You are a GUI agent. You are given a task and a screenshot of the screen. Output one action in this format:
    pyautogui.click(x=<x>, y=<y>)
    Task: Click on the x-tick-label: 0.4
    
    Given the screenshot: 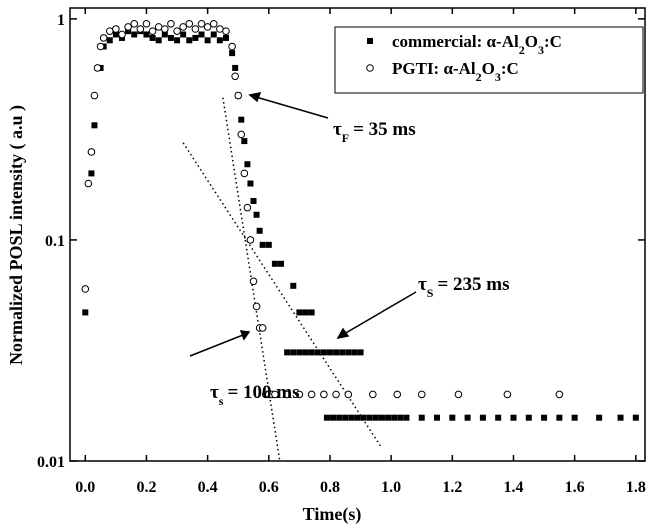 What is the action you would take?
    pyautogui.click(x=208, y=487)
    